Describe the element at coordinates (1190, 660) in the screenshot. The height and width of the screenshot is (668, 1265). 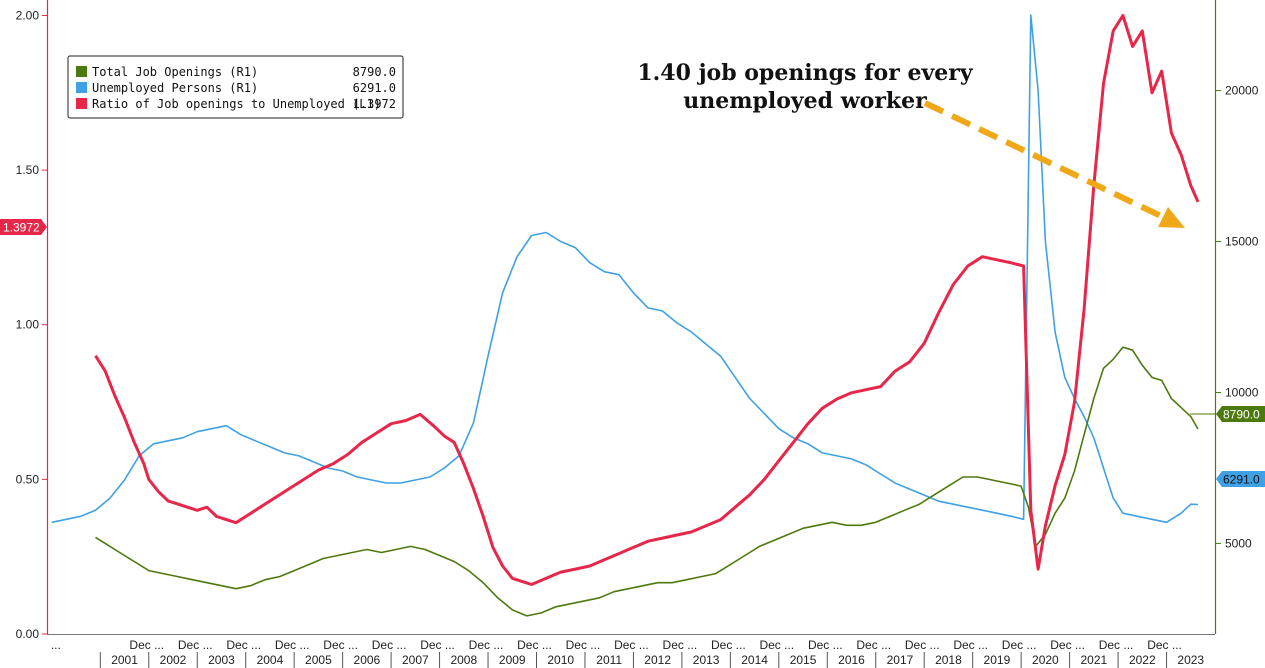
I see `x-year-label: 2023` at that location.